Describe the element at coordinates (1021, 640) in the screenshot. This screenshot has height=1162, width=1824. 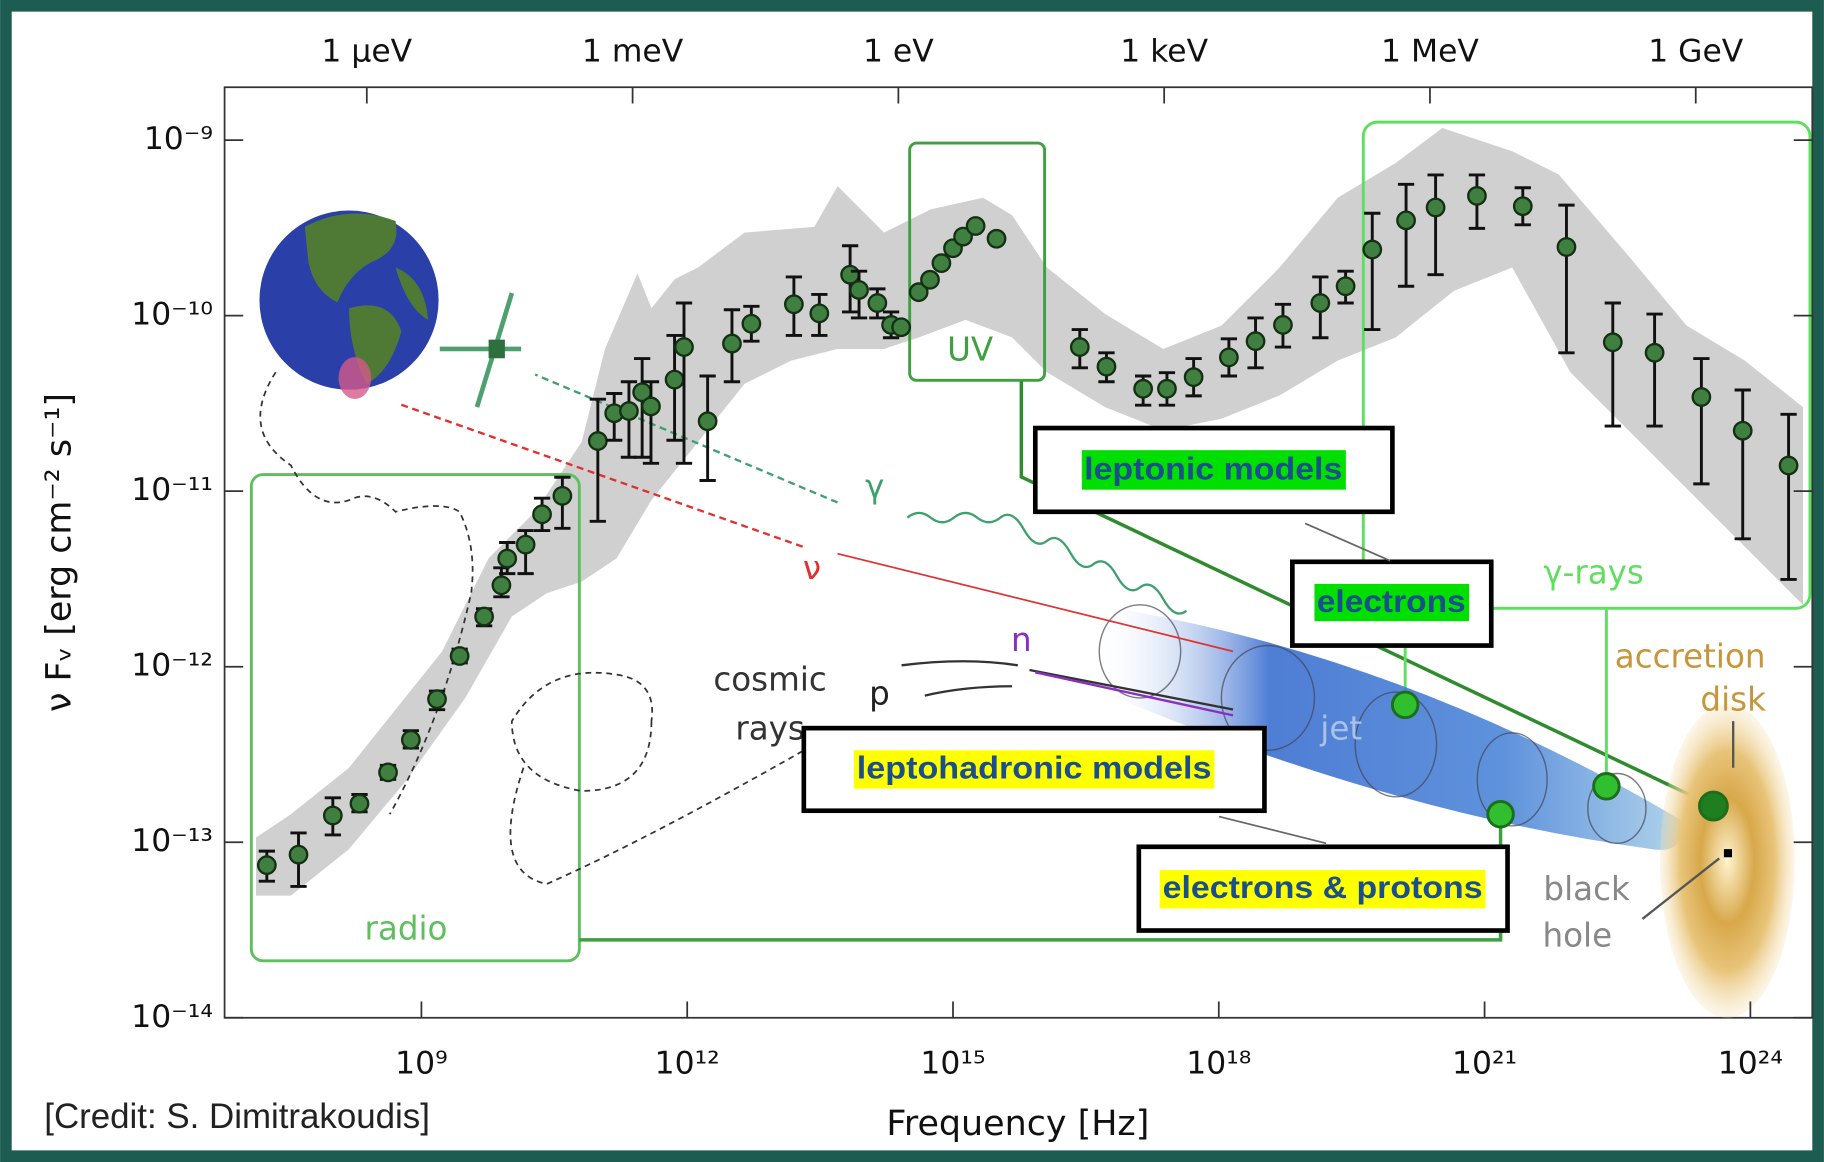
I see `annotation: n` at that location.